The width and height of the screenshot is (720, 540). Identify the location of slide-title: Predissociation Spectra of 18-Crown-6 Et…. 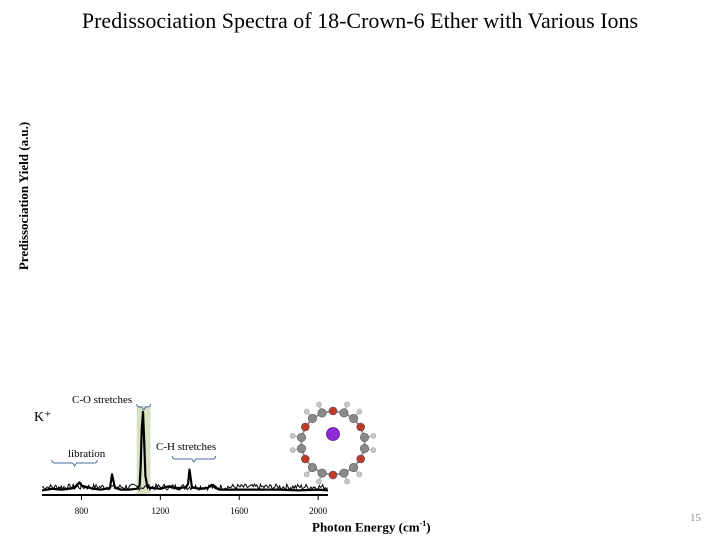
(360, 20).